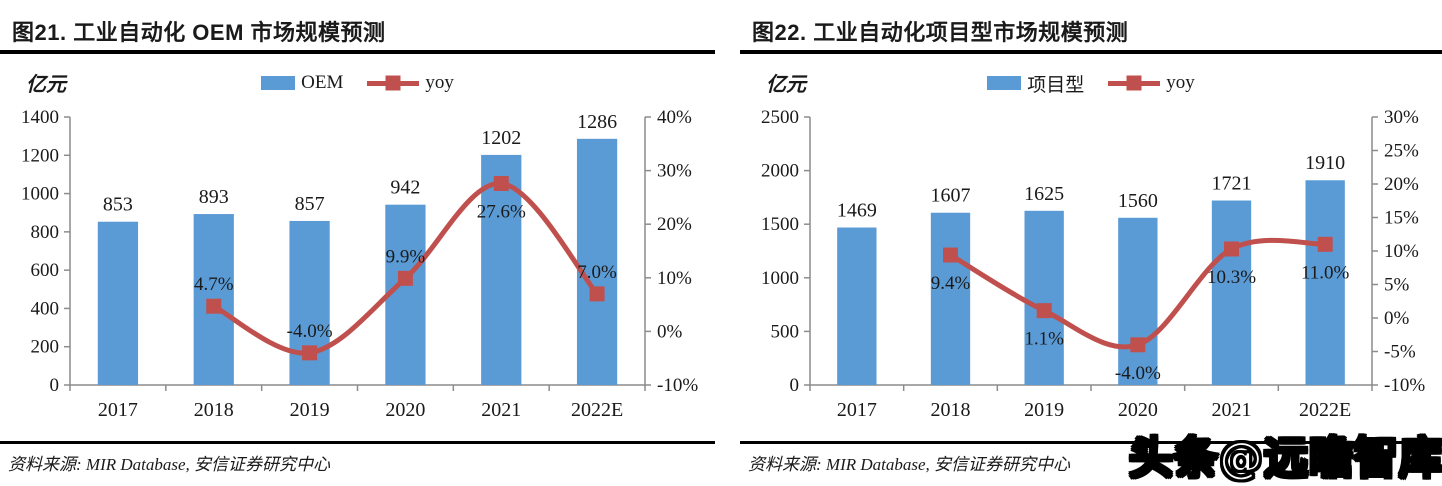 The height and width of the screenshot is (486, 1442). Describe the element at coordinates (780, 171) in the screenshot. I see `svg-text: 2000` at that location.